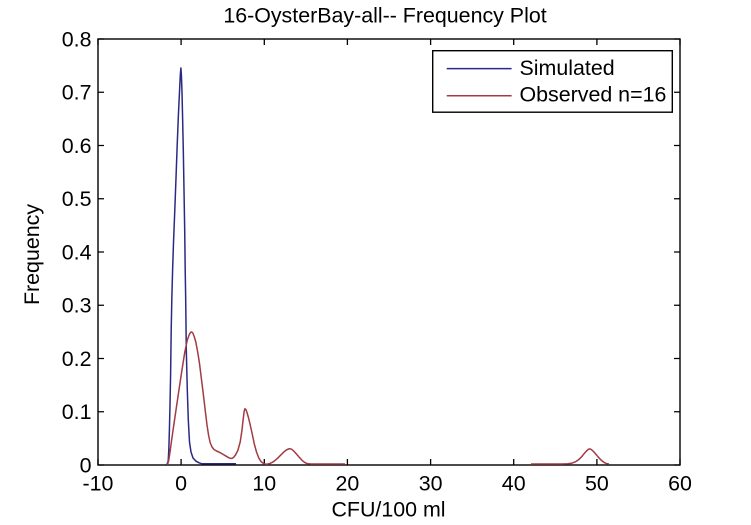  I want to click on svg-text: 30, so click(431, 483).